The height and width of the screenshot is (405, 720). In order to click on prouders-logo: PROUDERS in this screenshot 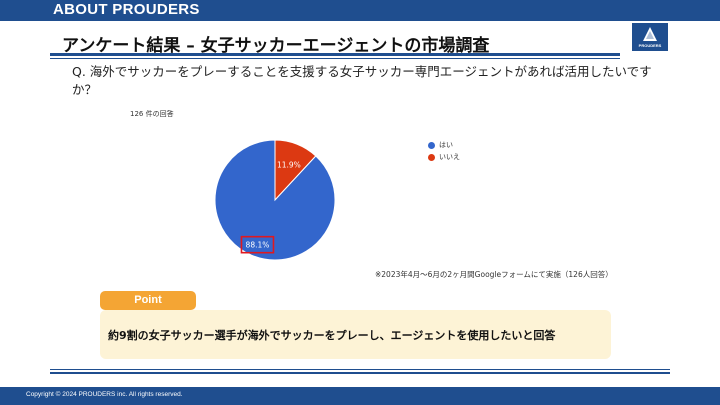, I will do `click(650, 37)`.